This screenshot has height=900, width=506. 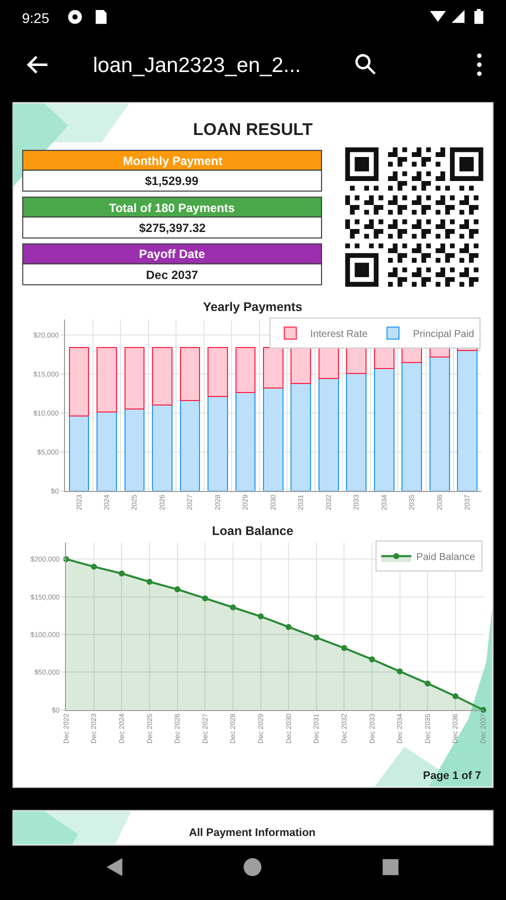 What do you see at coordinates (36, 18) in the screenshot?
I see `text: 9:25` at bounding box center [36, 18].